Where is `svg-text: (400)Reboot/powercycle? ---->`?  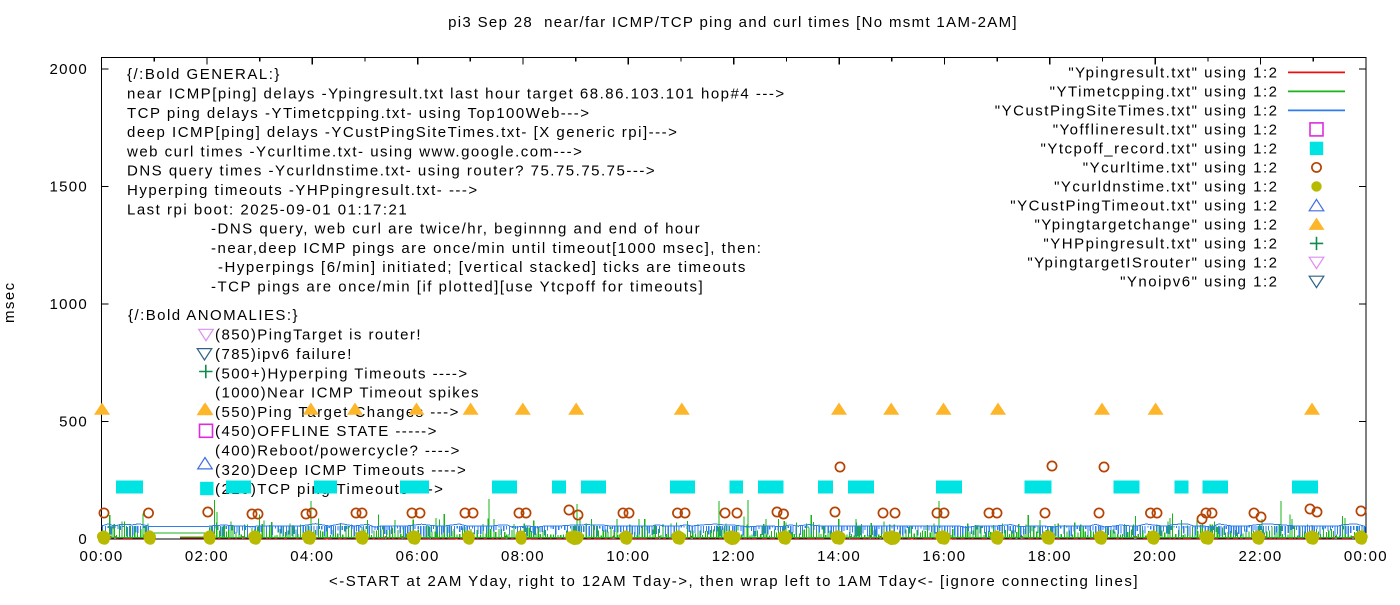 svg-text: (400)Reboot/powercycle? ----> is located at coordinates (338, 451).